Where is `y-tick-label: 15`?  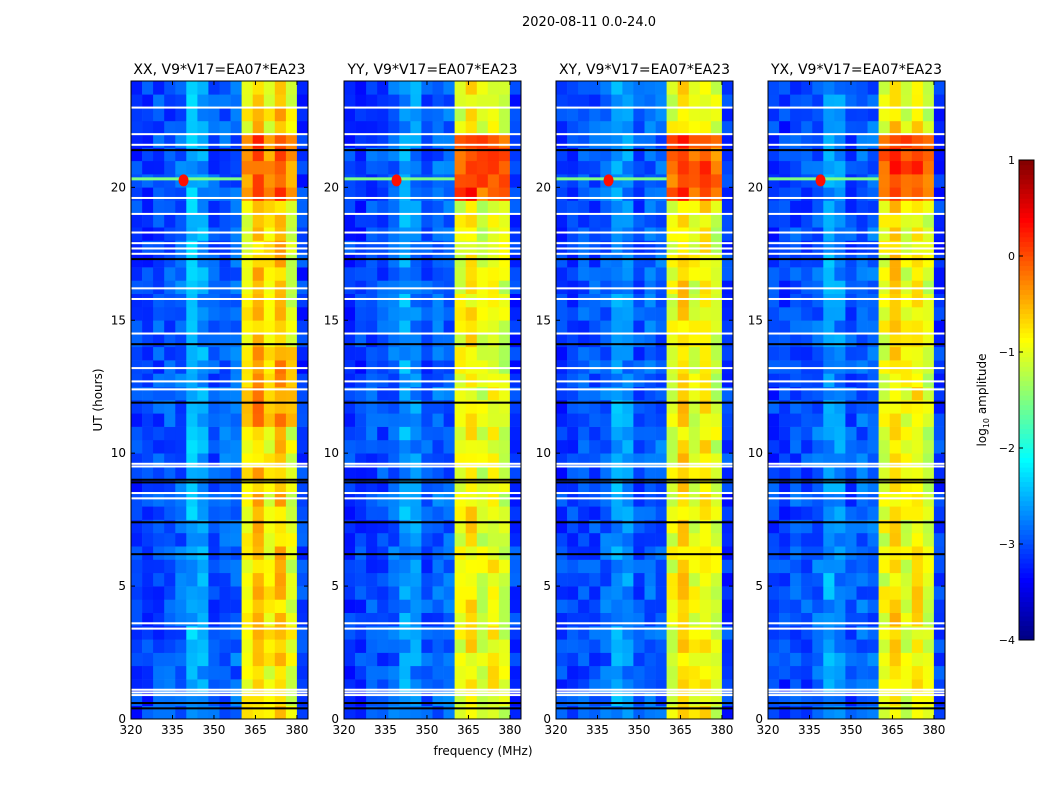 y-tick-label: 15 is located at coordinates (118, 320).